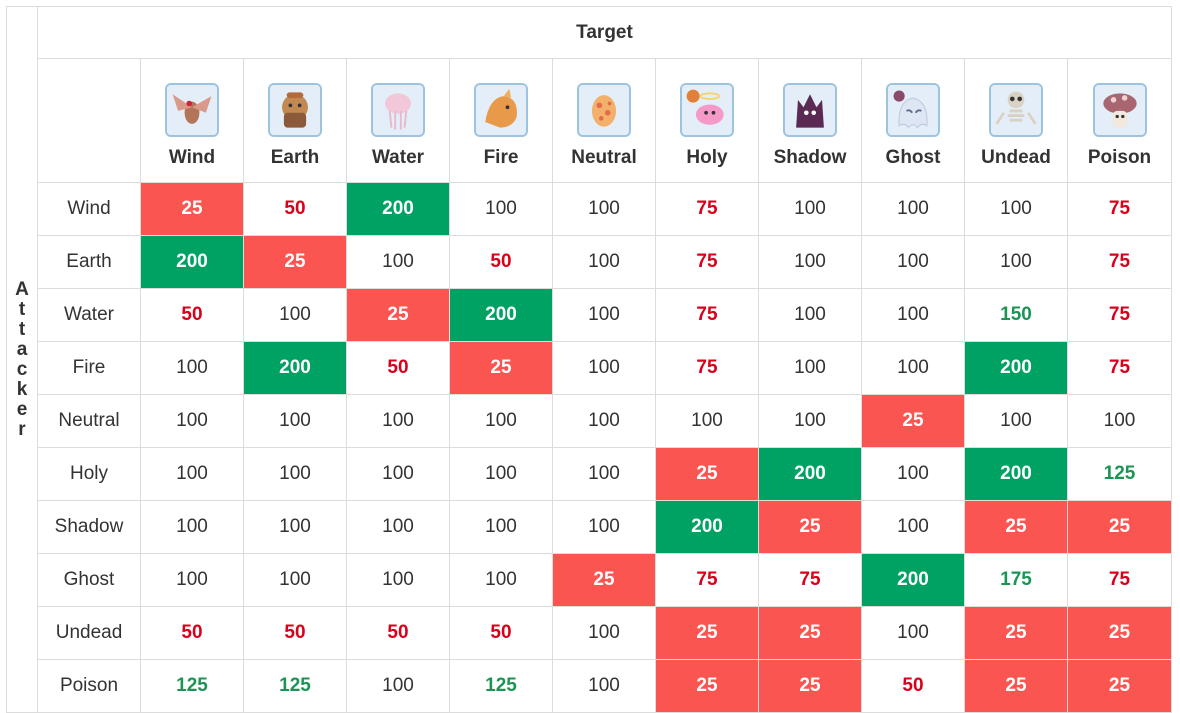 The height and width of the screenshot is (713, 1180). What do you see at coordinates (192, 157) in the screenshot?
I see `column-label: Wind` at bounding box center [192, 157].